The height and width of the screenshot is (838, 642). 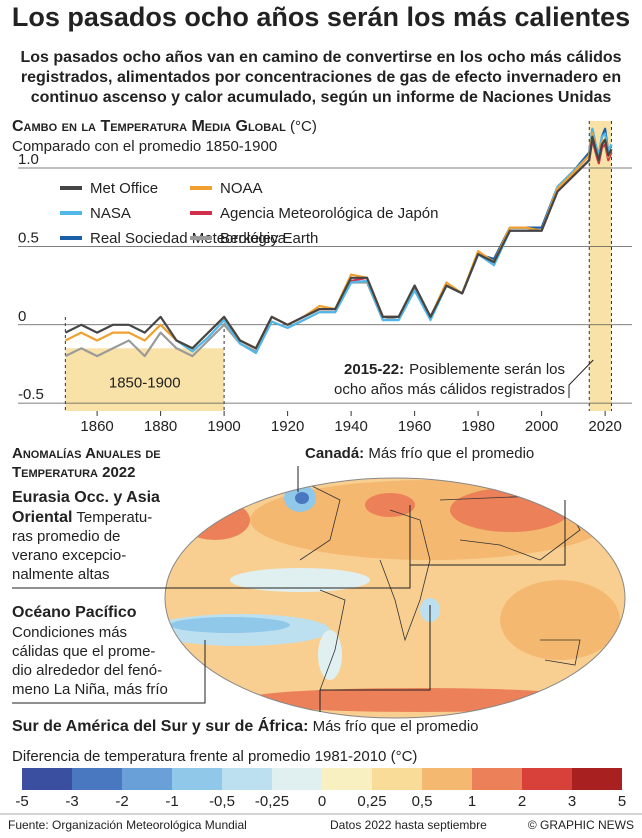 I want to click on annotation: cálidas que el prome-, so click(x=83, y=651).